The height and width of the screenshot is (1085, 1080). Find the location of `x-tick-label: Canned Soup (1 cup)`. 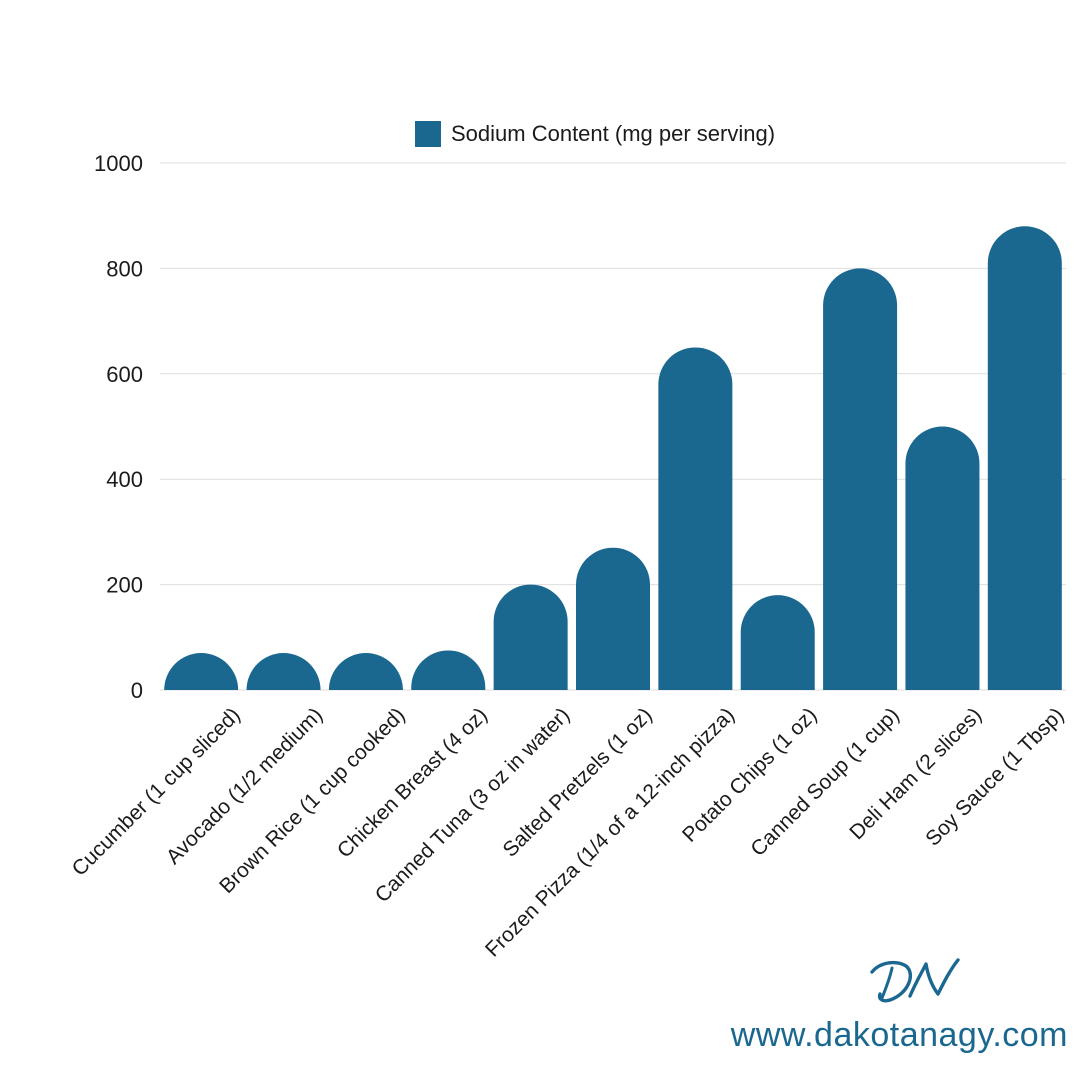

x-tick-label: Canned Soup (1 cup) is located at coordinates (824, 781).